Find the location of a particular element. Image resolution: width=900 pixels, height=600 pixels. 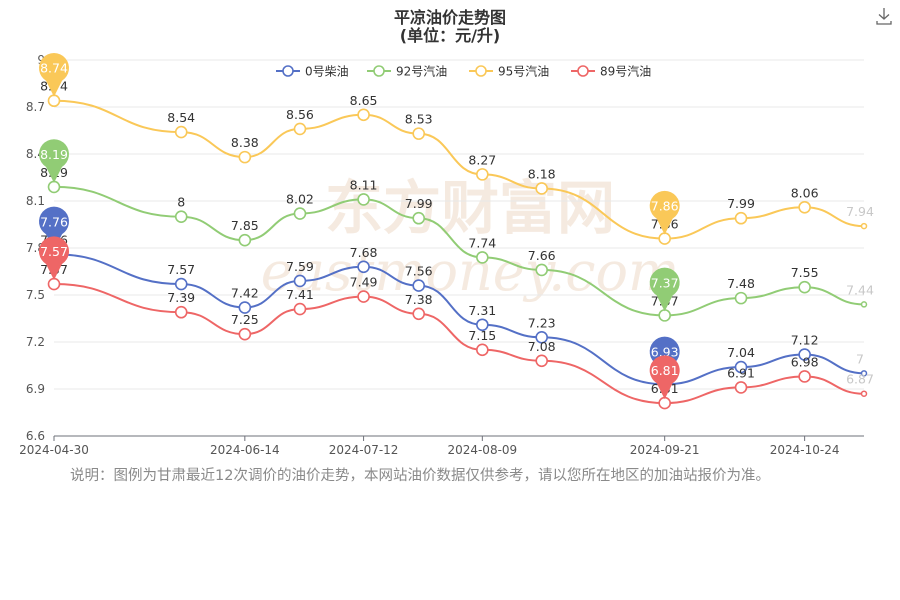

data-label: 7 is located at coordinates (860, 358).